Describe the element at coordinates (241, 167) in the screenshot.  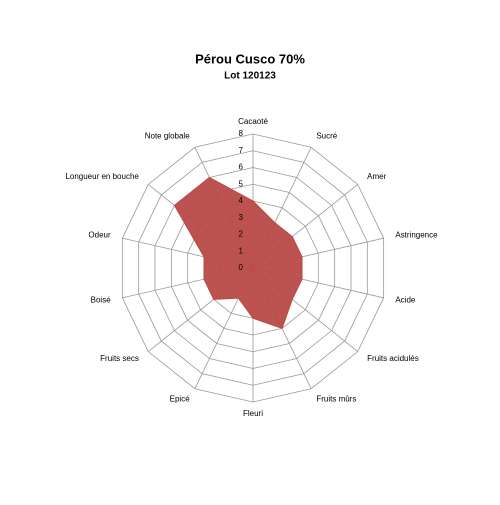
I see `r-tick-label: 6` at that location.